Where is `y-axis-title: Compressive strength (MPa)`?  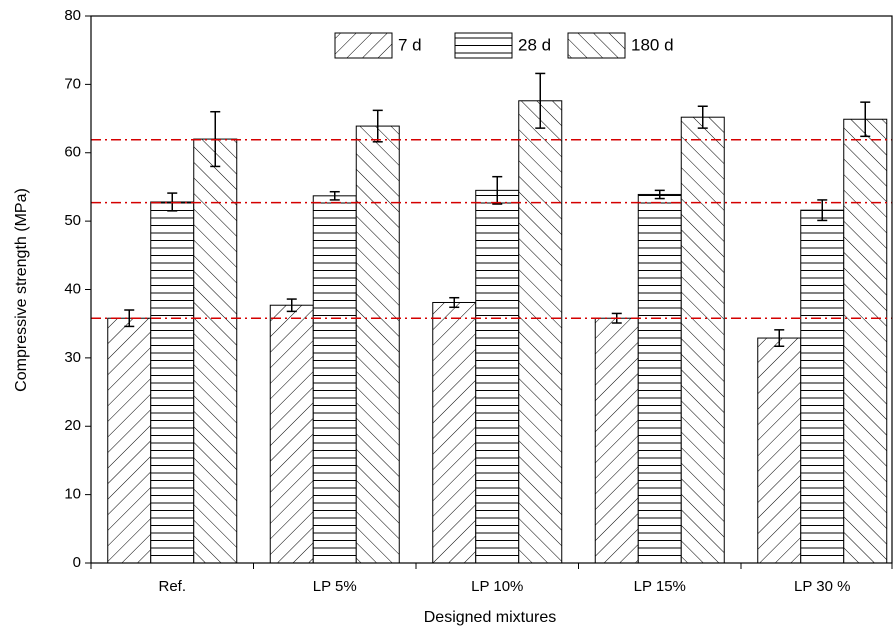 y-axis-title: Compressive strength (MPa) is located at coordinates (21, 290).